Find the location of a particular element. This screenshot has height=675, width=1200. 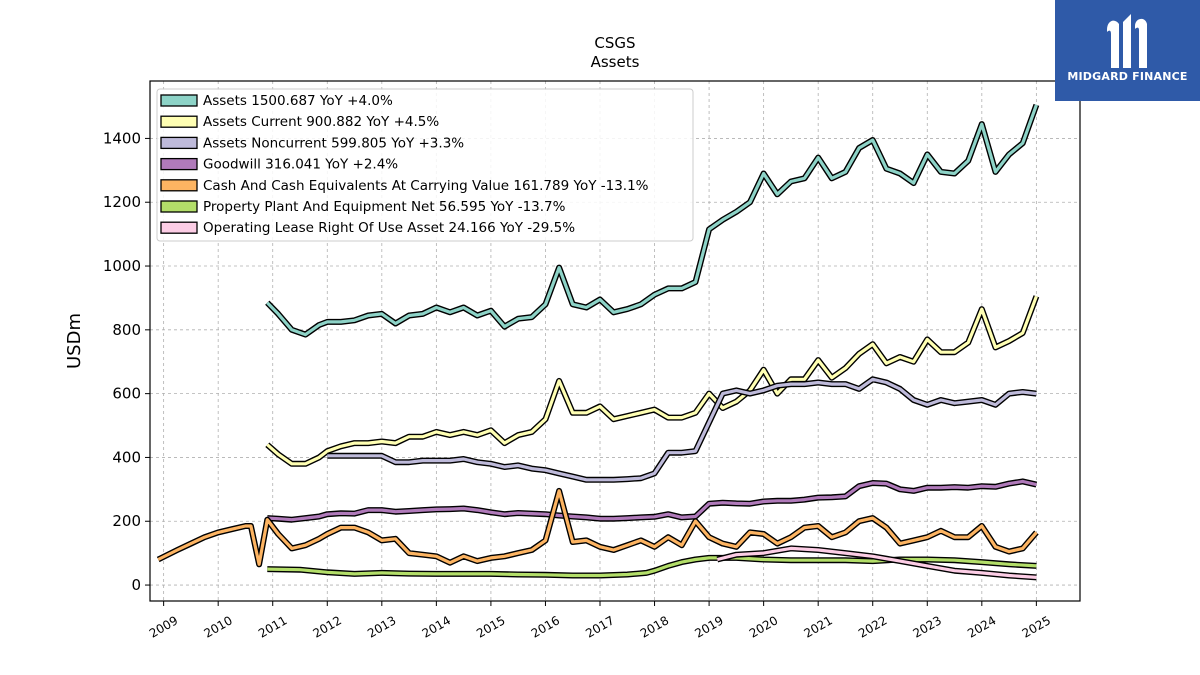

y-tick-label: 600 is located at coordinates (126, 394).